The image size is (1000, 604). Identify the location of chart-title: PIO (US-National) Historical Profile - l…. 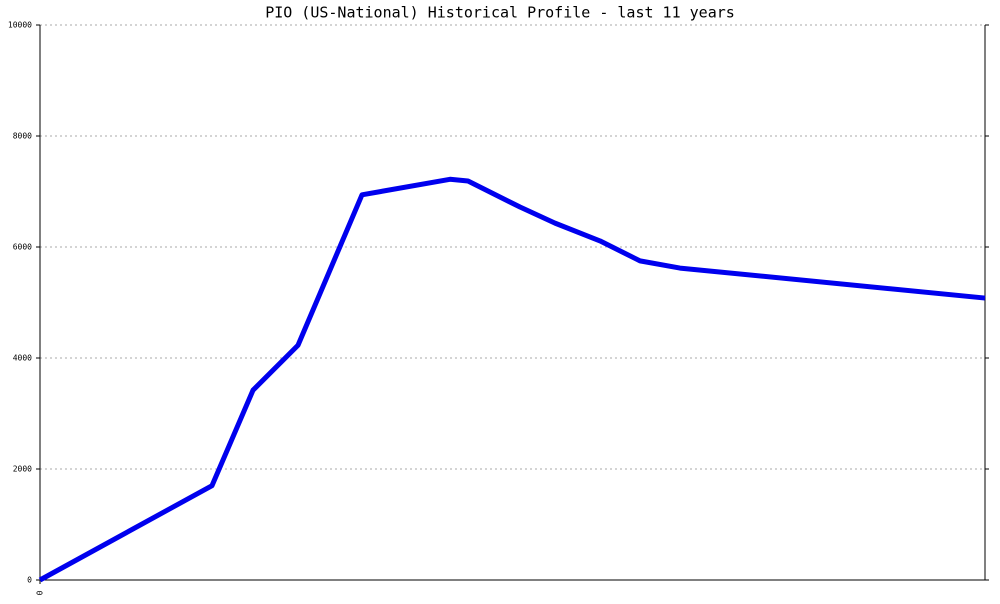
(500, 13).